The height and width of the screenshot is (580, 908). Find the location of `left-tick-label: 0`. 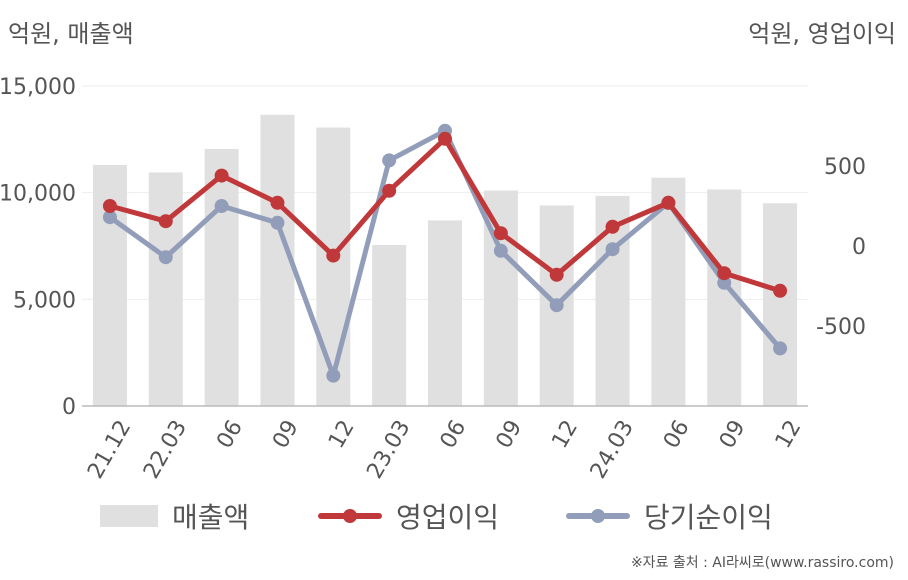

left-tick-label: 0 is located at coordinates (69, 407).